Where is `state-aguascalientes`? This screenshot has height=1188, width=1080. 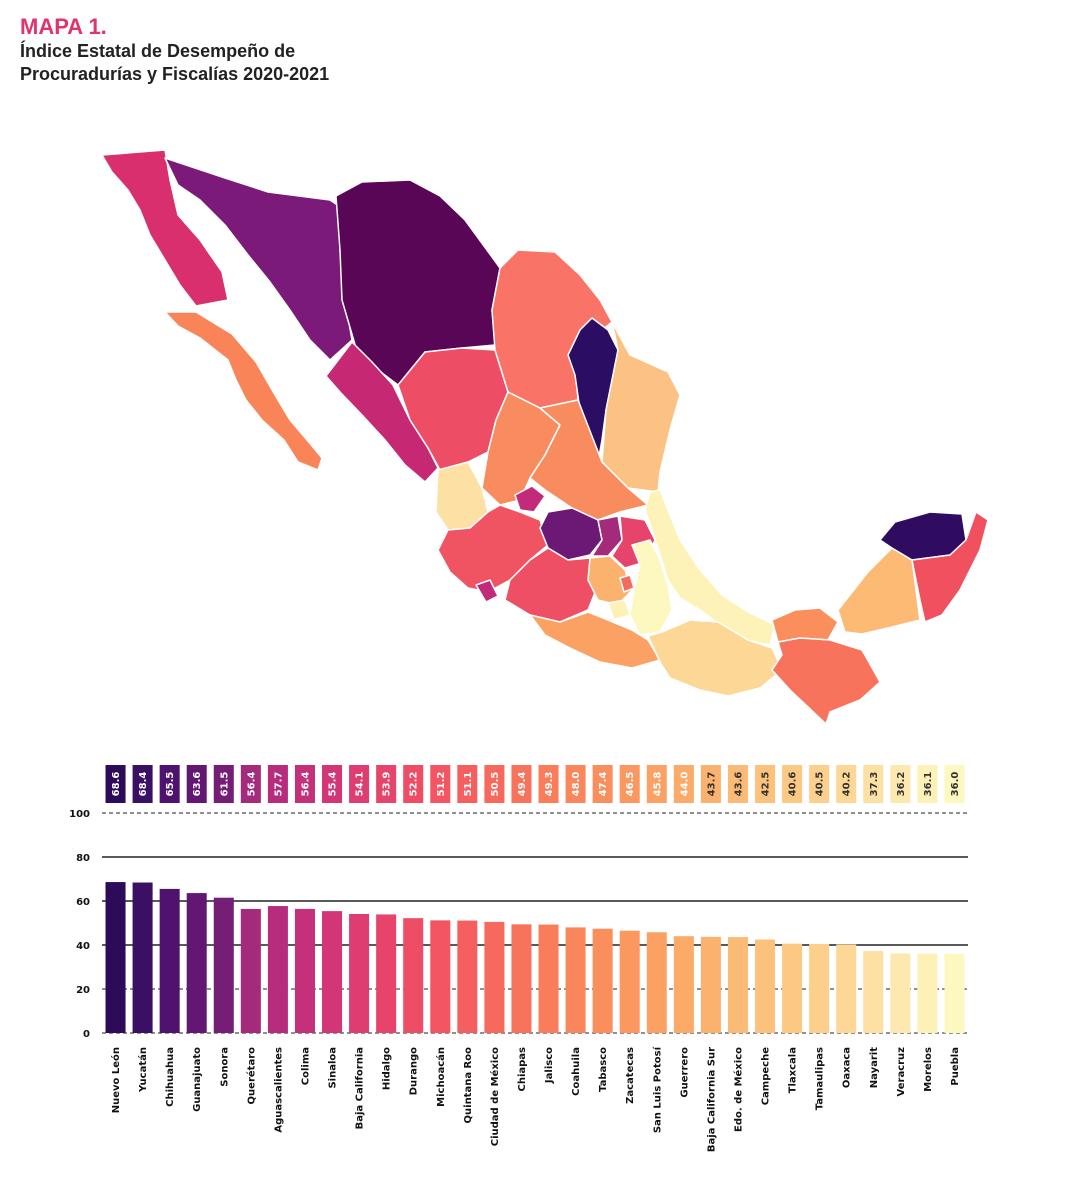
state-aguascalientes is located at coordinates (530, 499).